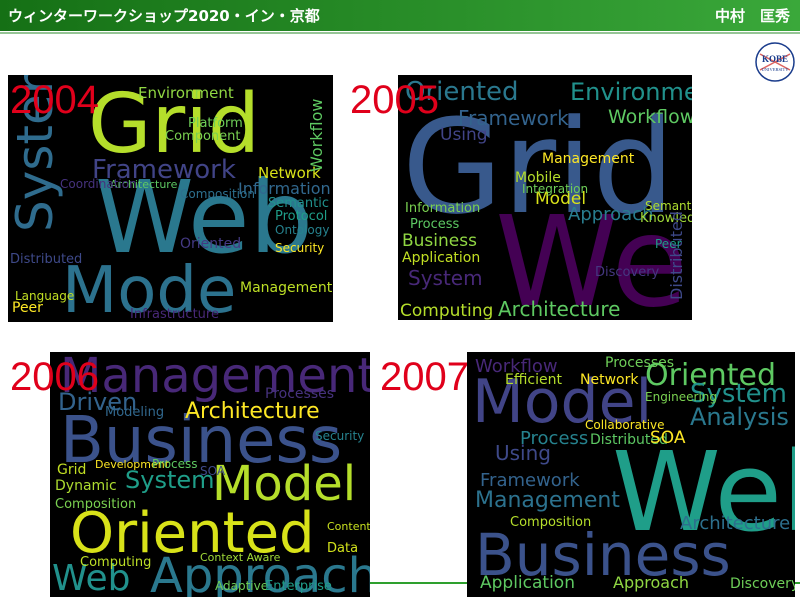 The height and width of the screenshot is (600, 800). I want to click on cloud-word: Coordination, so click(98, 184).